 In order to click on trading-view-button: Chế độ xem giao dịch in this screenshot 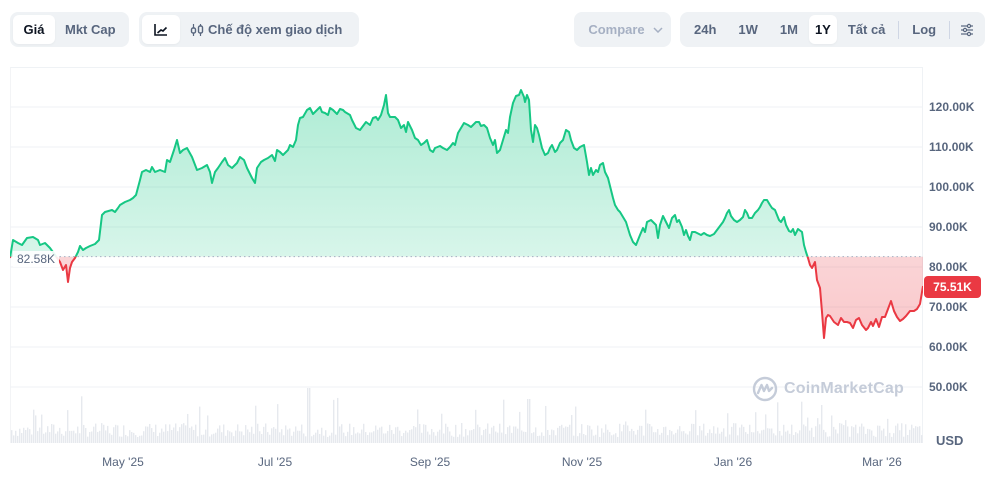, I will do `click(265, 29)`.